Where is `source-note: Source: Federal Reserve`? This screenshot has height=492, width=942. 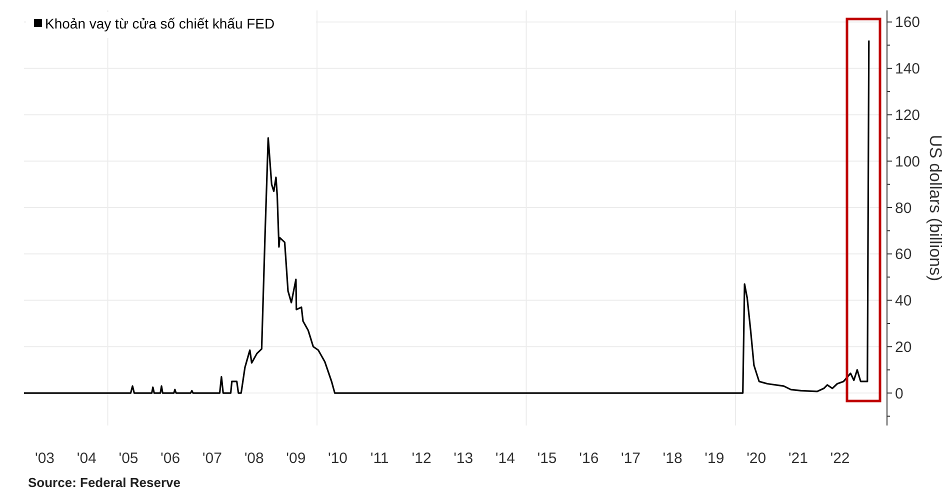 source-note: Source: Federal Reserve is located at coordinates (104, 482).